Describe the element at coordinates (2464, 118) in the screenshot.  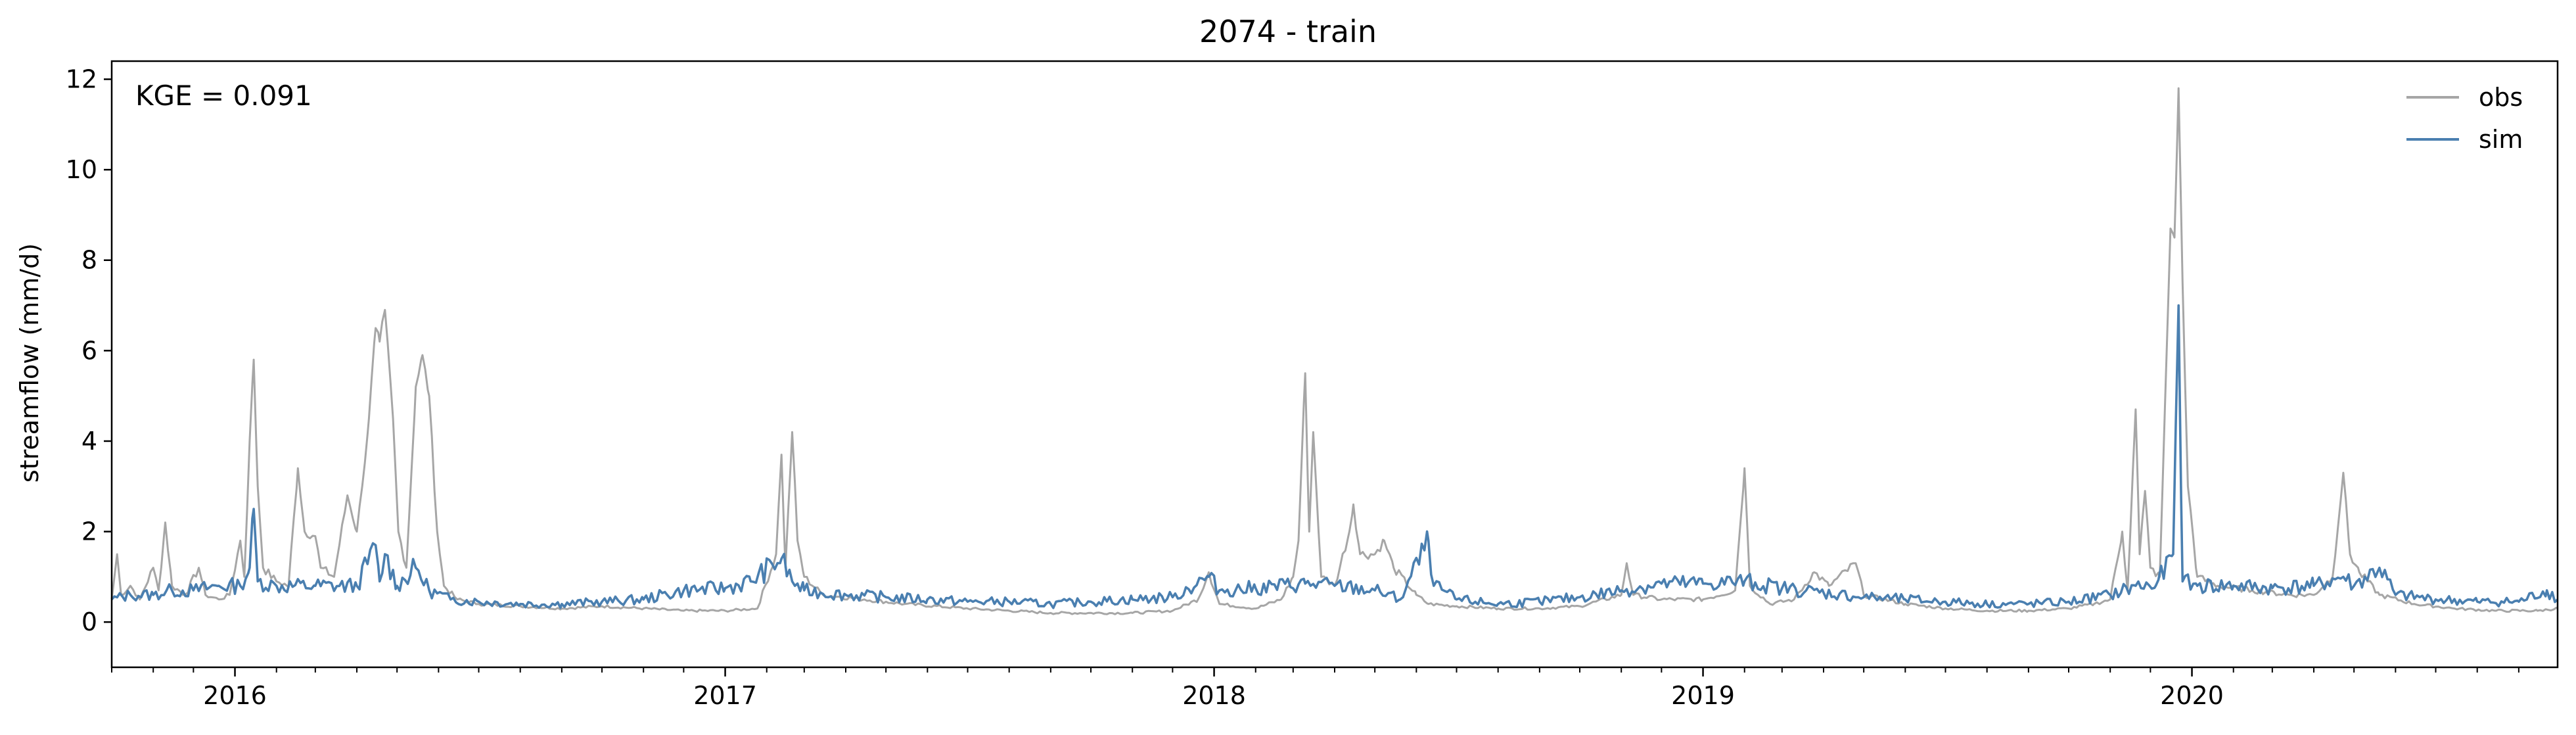
I see `legend: obs sim` at that location.